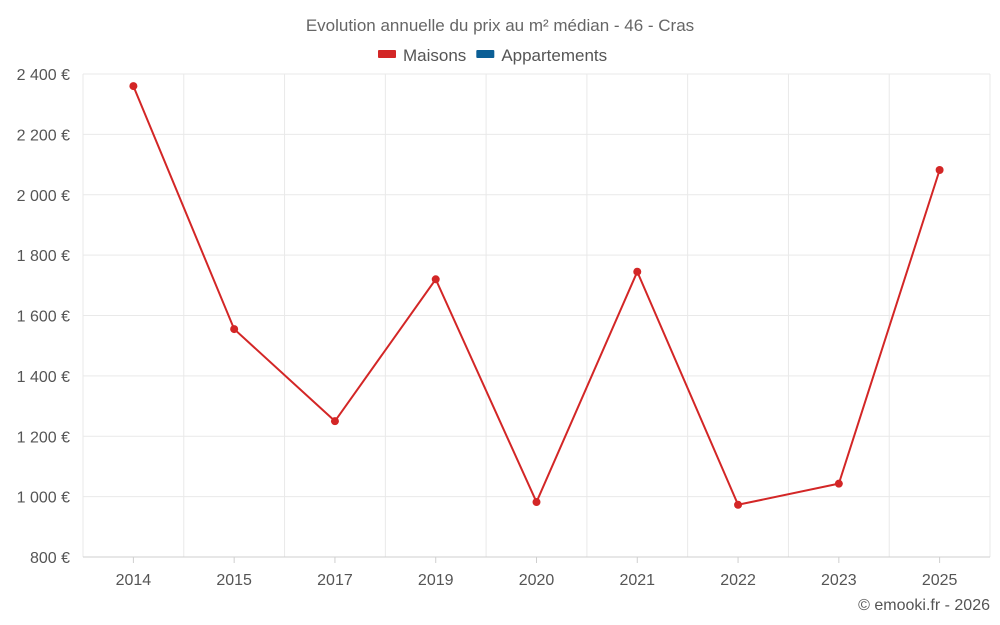 This screenshot has width=1000, height=625. What do you see at coordinates (43, 75) in the screenshot?
I see `y-tick-label: 2 400 €` at bounding box center [43, 75].